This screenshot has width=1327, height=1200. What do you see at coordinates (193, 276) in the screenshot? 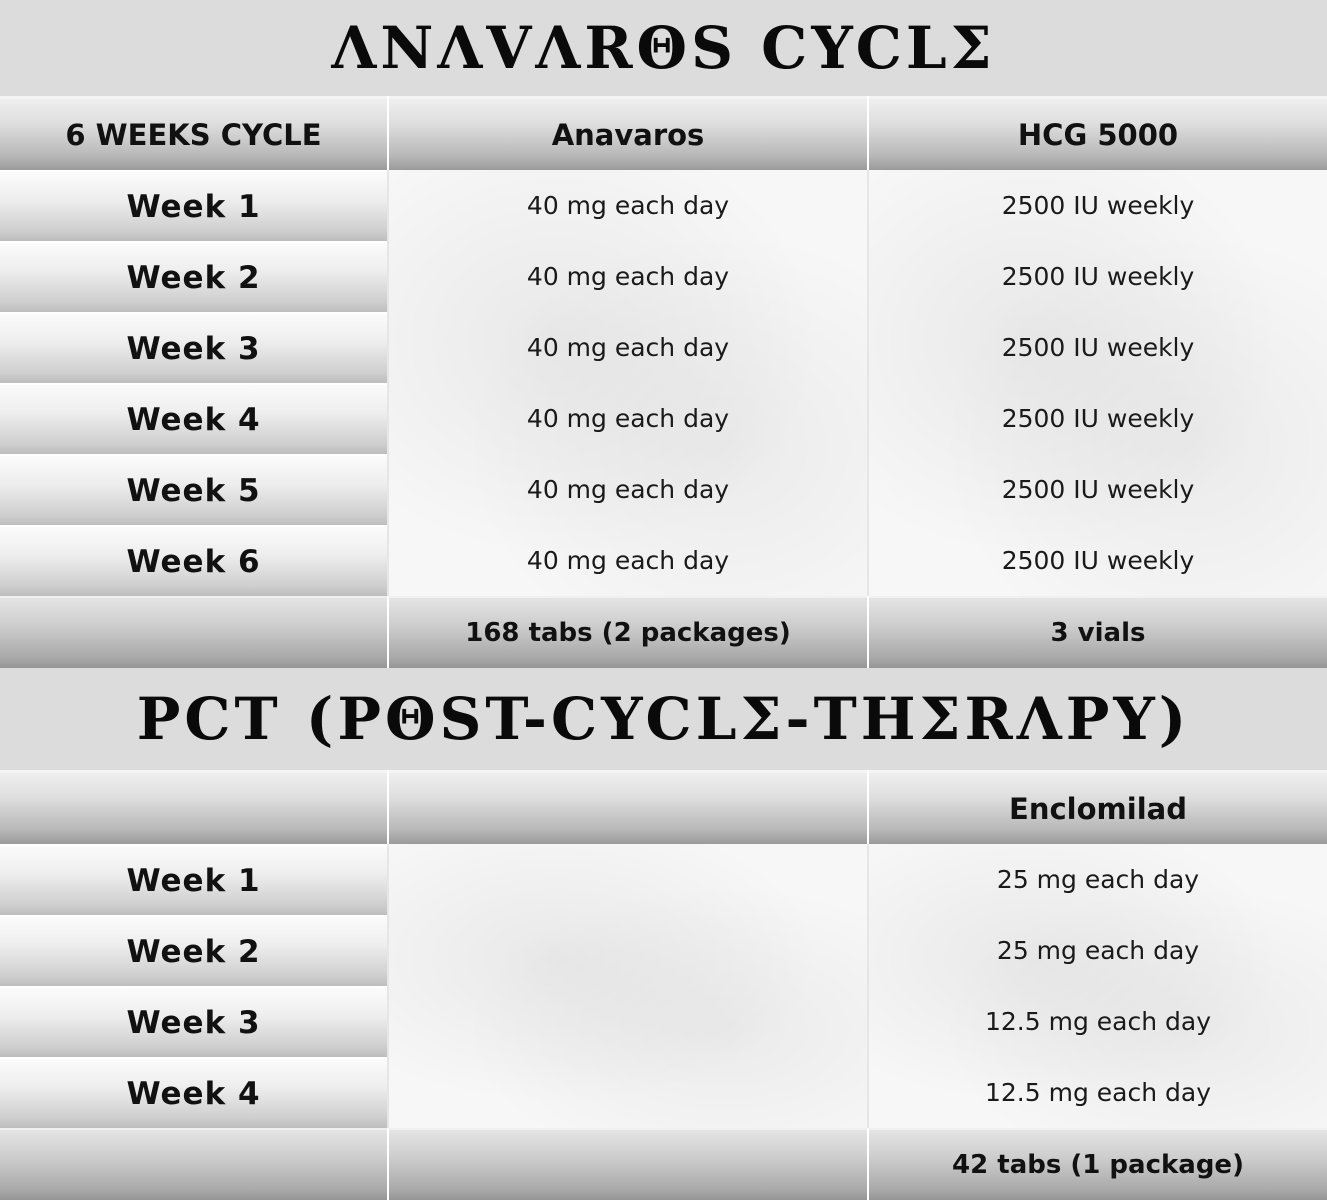
I see `cycle-week-label: Week 2` at bounding box center [193, 276].